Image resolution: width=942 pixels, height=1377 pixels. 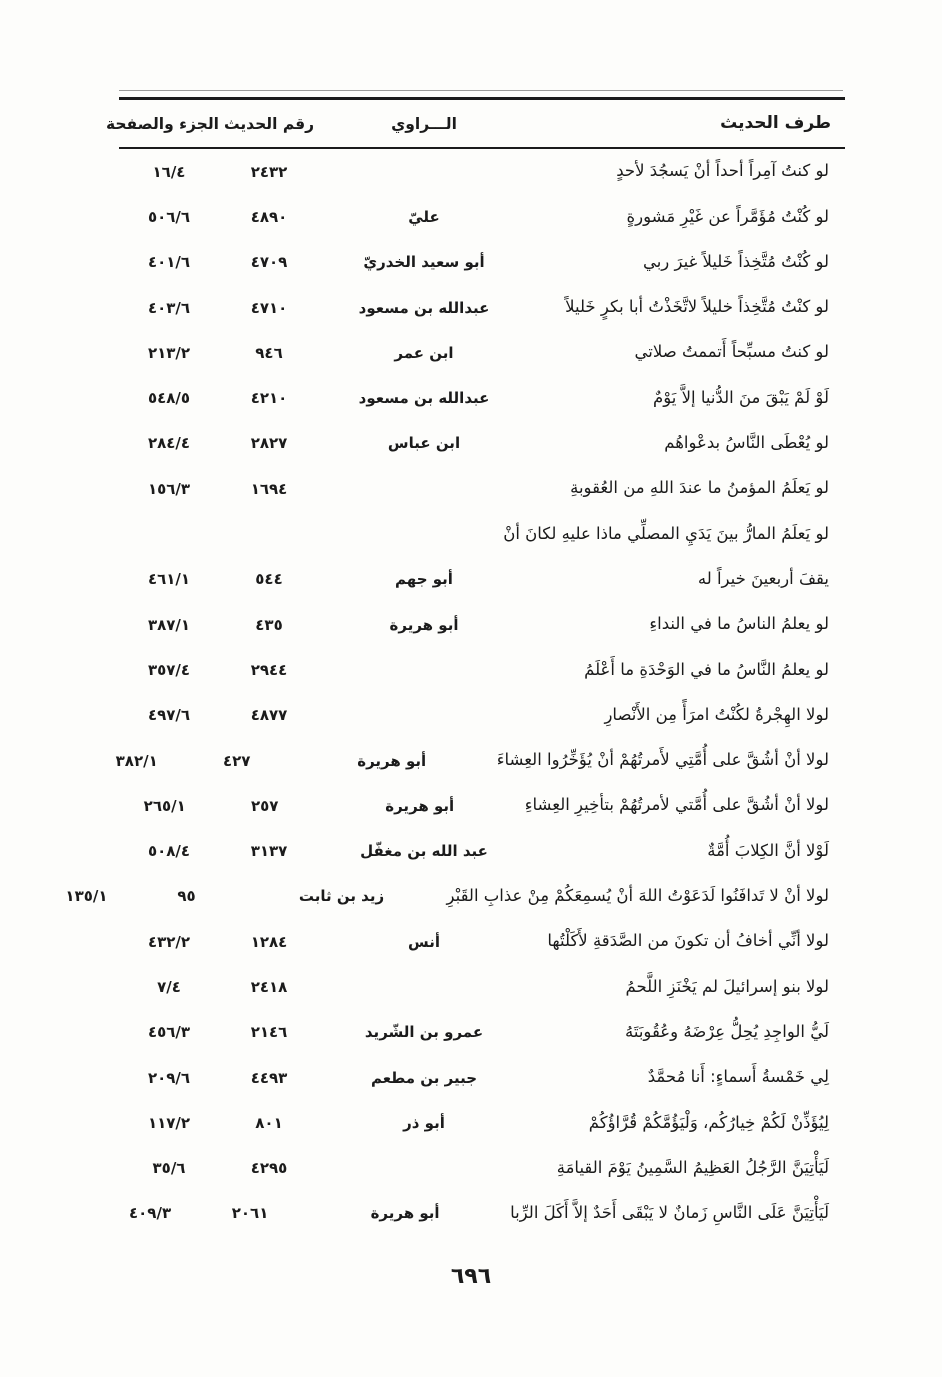 What do you see at coordinates (265, 805) in the screenshot?
I see `hadith-number: ٢٥٧` at bounding box center [265, 805].